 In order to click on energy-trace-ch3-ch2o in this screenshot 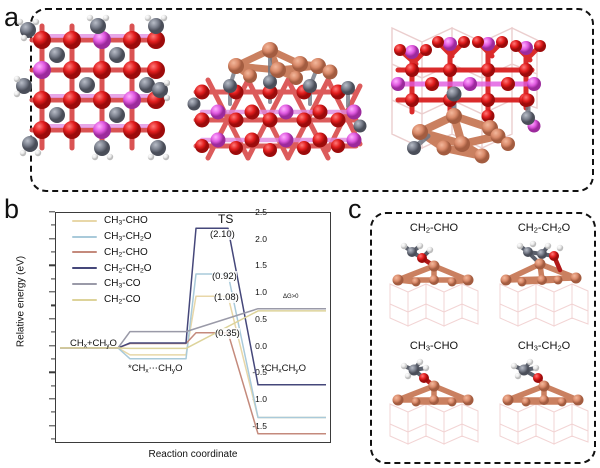, I will do `click(193, 346)`.